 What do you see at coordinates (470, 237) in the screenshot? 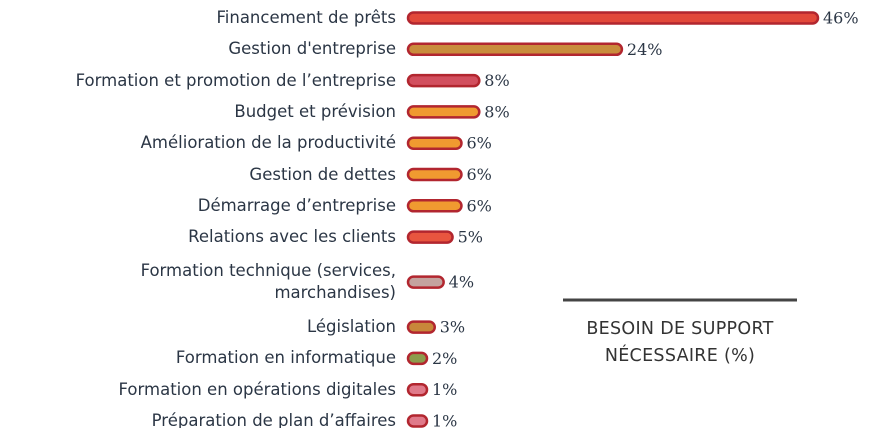
I see `value-label: 5%` at bounding box center [470, 237].